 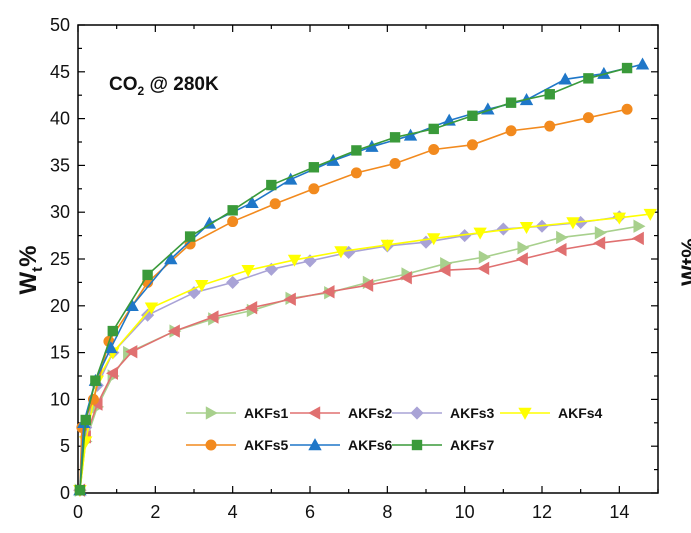 What do you see at coordinates (619, 512) in the screenshot?
I see `x-tick-label: 14` at bounding box center [619, 512].